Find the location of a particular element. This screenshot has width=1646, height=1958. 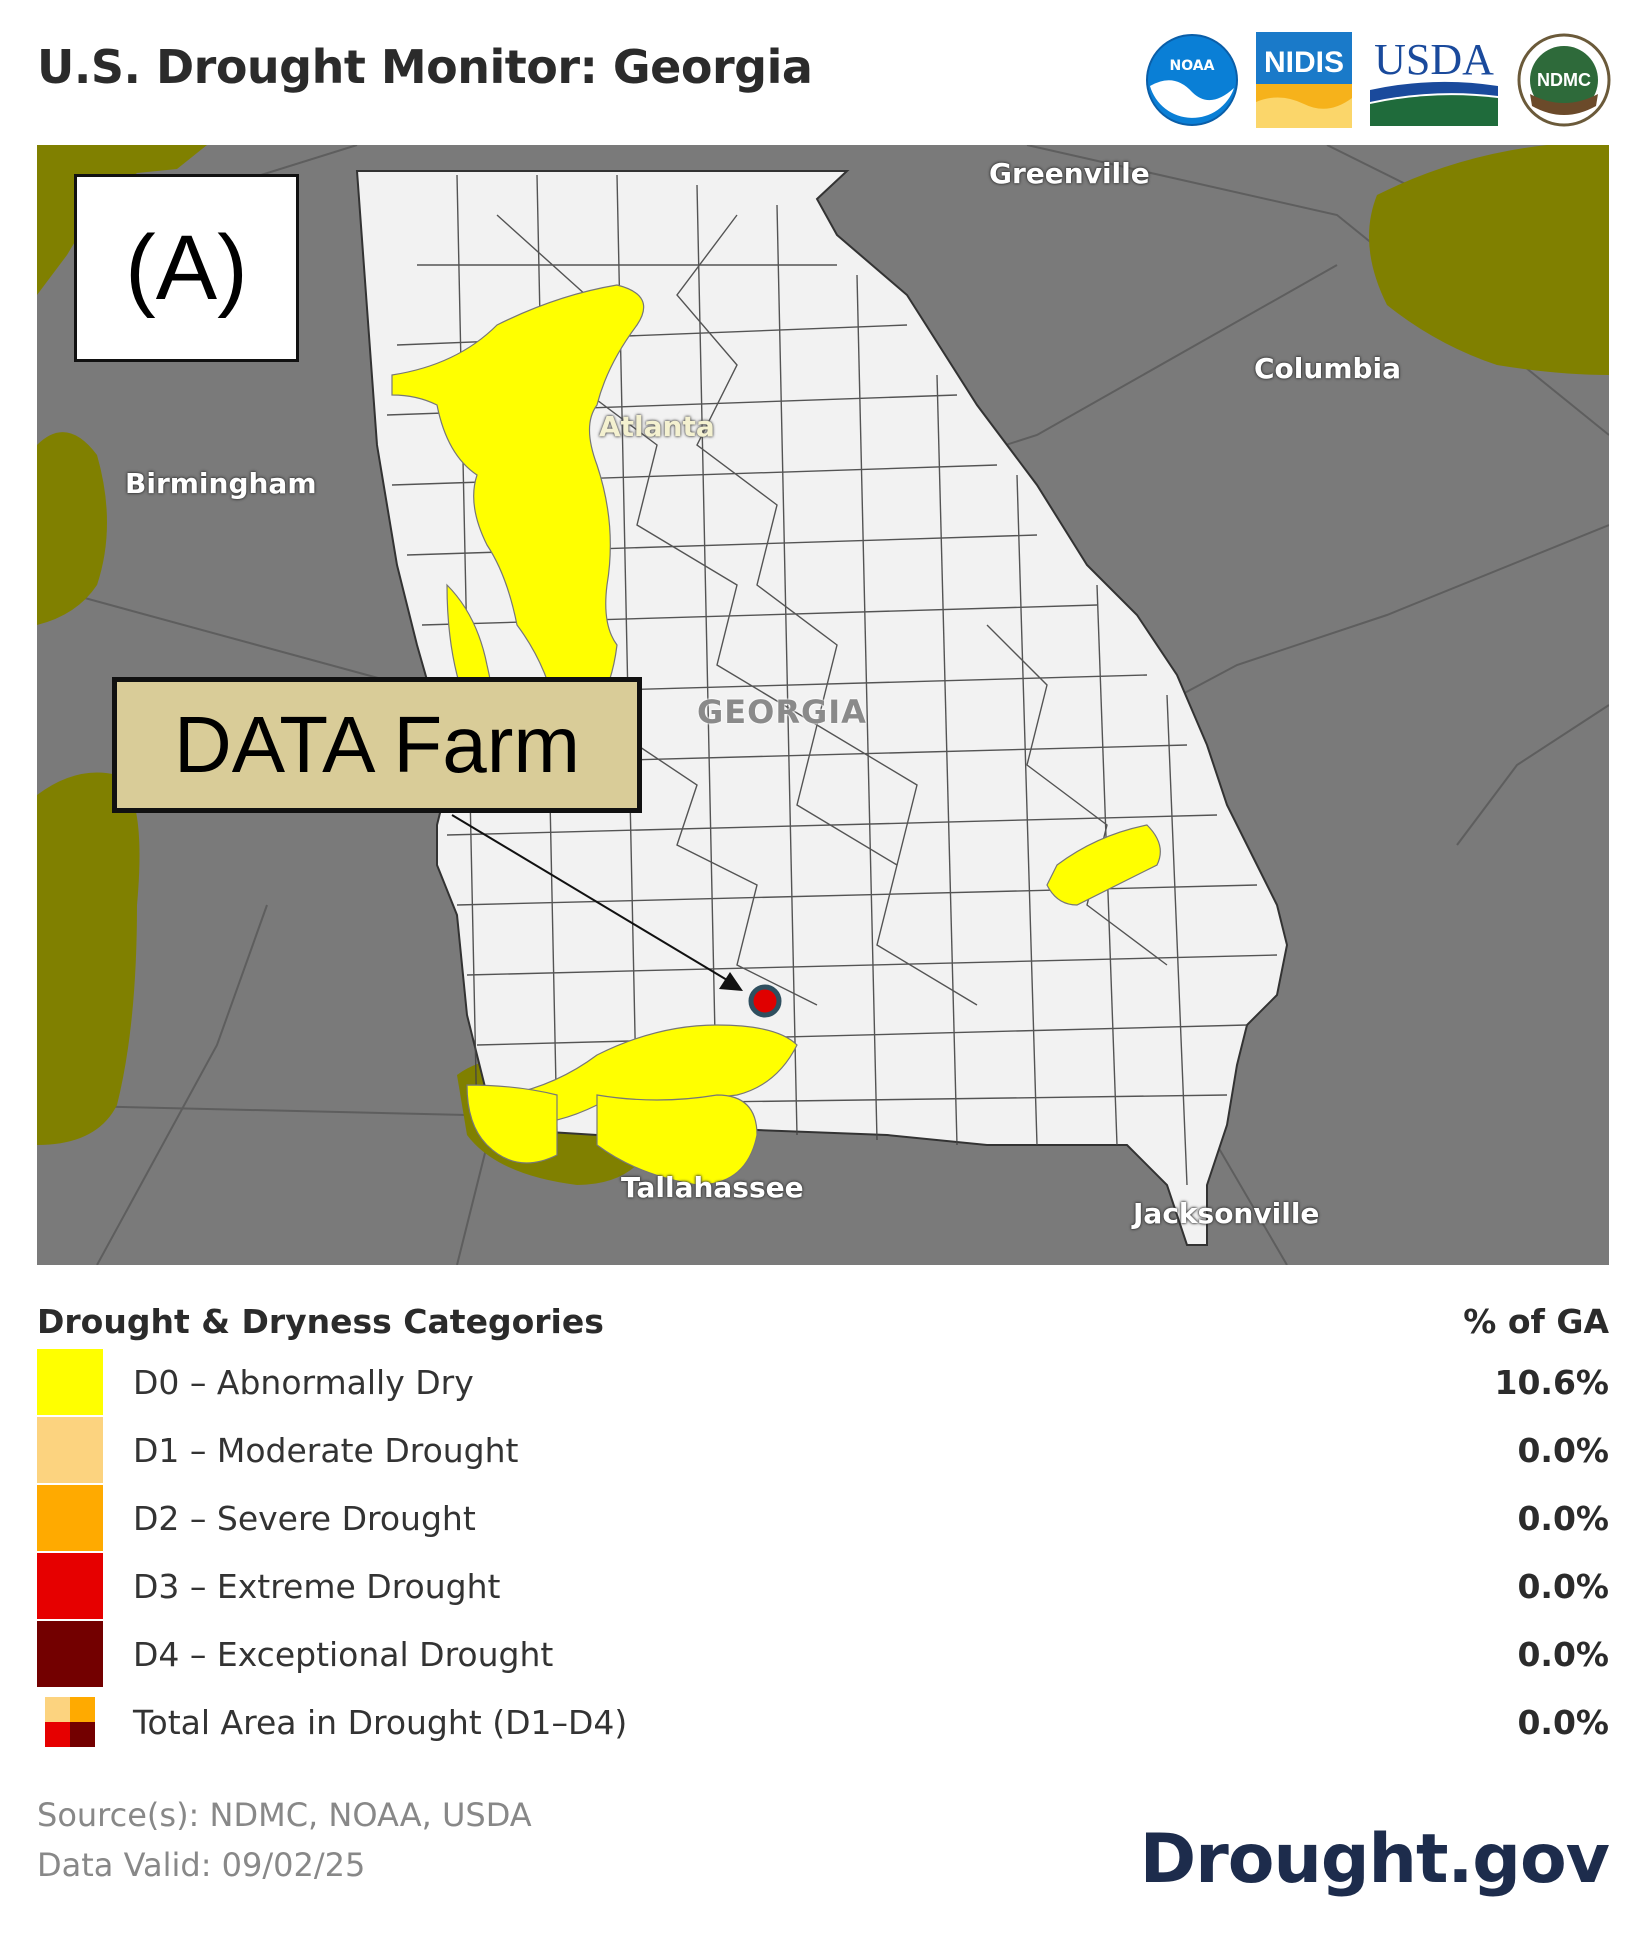

state-label-georgia: GEORGIA is located at coordinates (782, 712).